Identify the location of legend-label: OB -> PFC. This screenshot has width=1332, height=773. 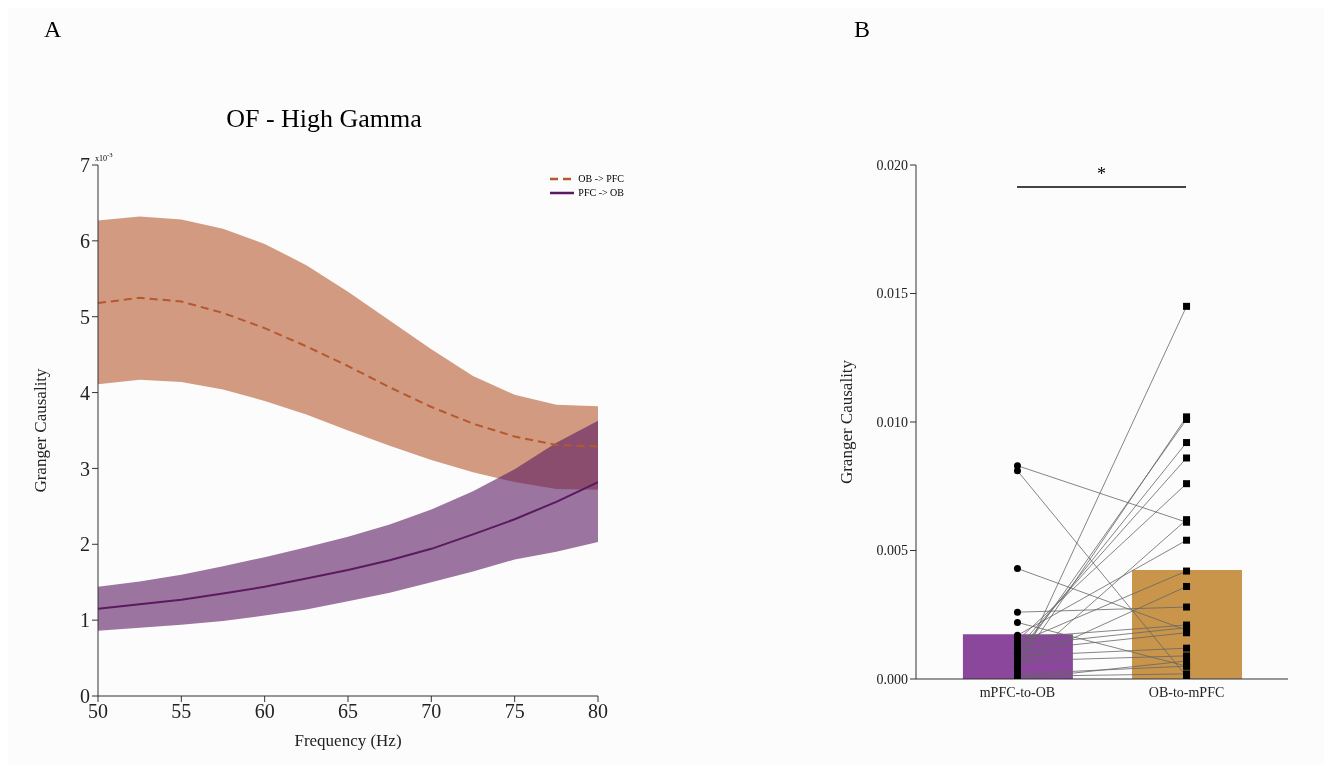
(601, 178).